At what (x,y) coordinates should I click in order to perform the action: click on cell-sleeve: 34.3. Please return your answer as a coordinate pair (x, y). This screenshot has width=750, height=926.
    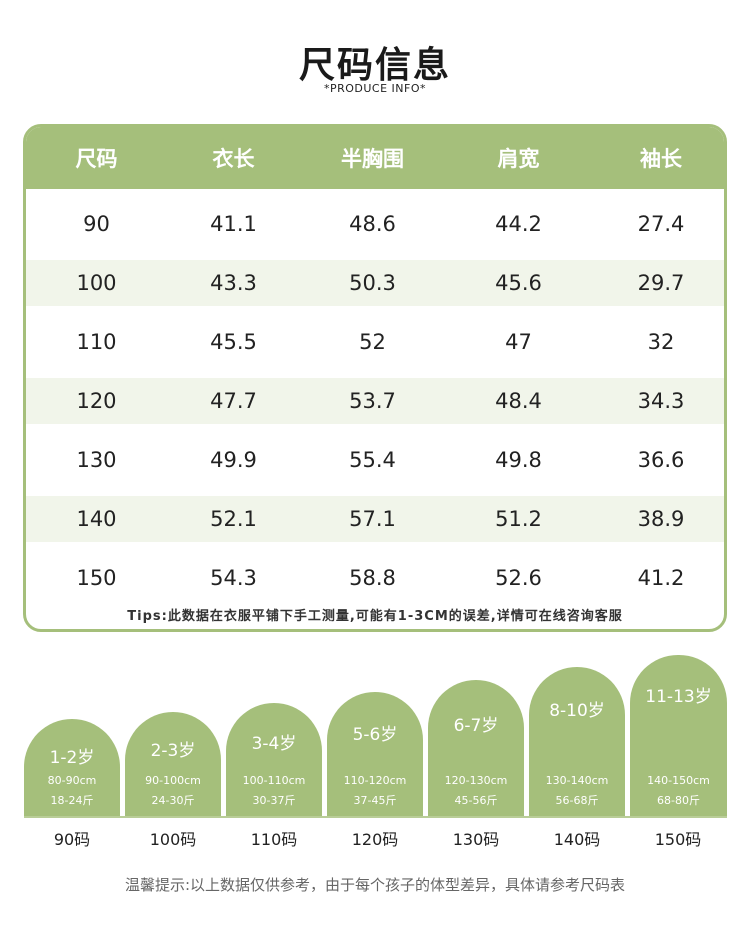
    Looking at the image, I should click on (661, 401).